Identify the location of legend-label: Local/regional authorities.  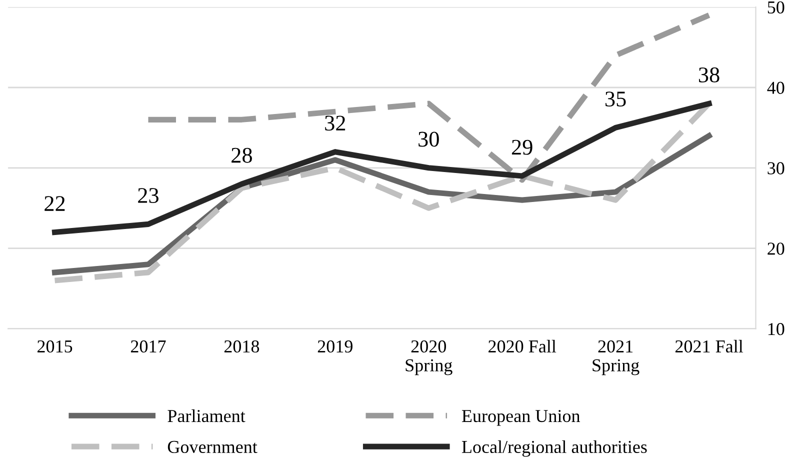
(554, 448).